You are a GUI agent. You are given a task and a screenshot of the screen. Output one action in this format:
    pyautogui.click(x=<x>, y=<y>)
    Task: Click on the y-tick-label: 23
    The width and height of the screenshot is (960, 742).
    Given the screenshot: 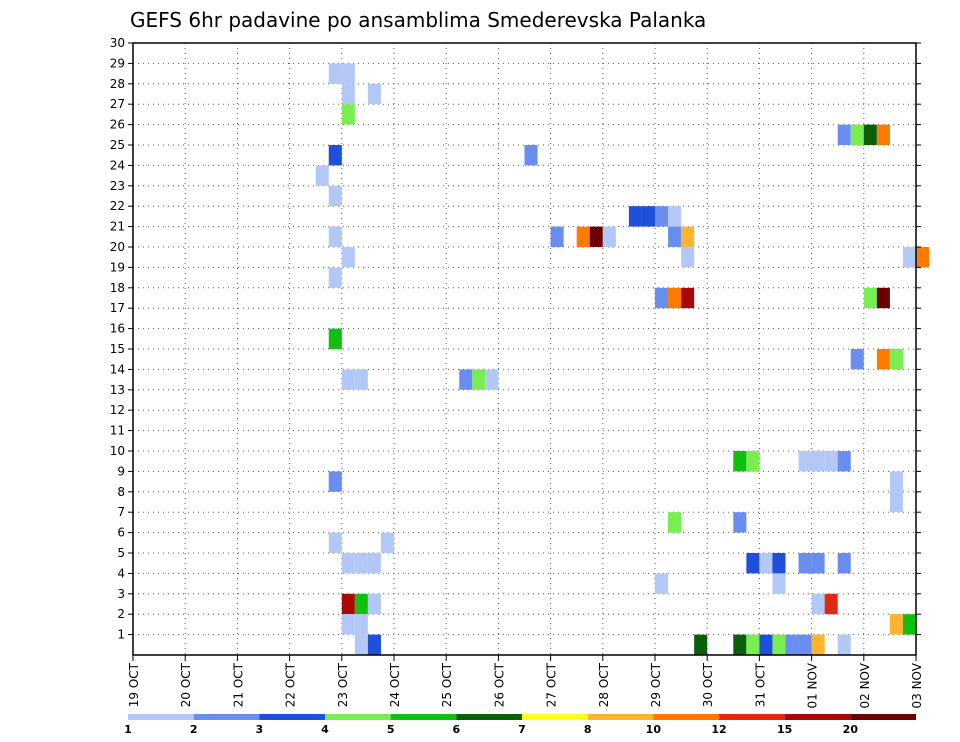 What is the action you would take?
    pyautogui.click(x=117, y=186)
    